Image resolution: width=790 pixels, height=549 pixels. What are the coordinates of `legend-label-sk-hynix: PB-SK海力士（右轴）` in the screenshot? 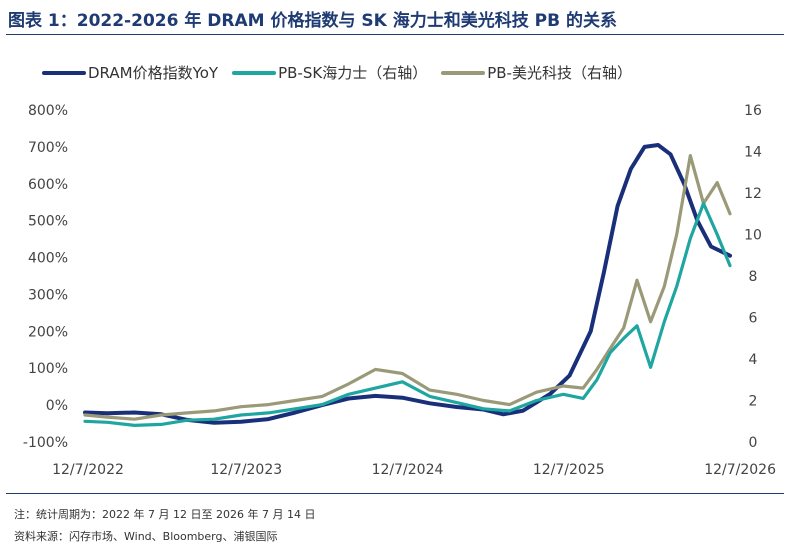 It's located at (353, 73).